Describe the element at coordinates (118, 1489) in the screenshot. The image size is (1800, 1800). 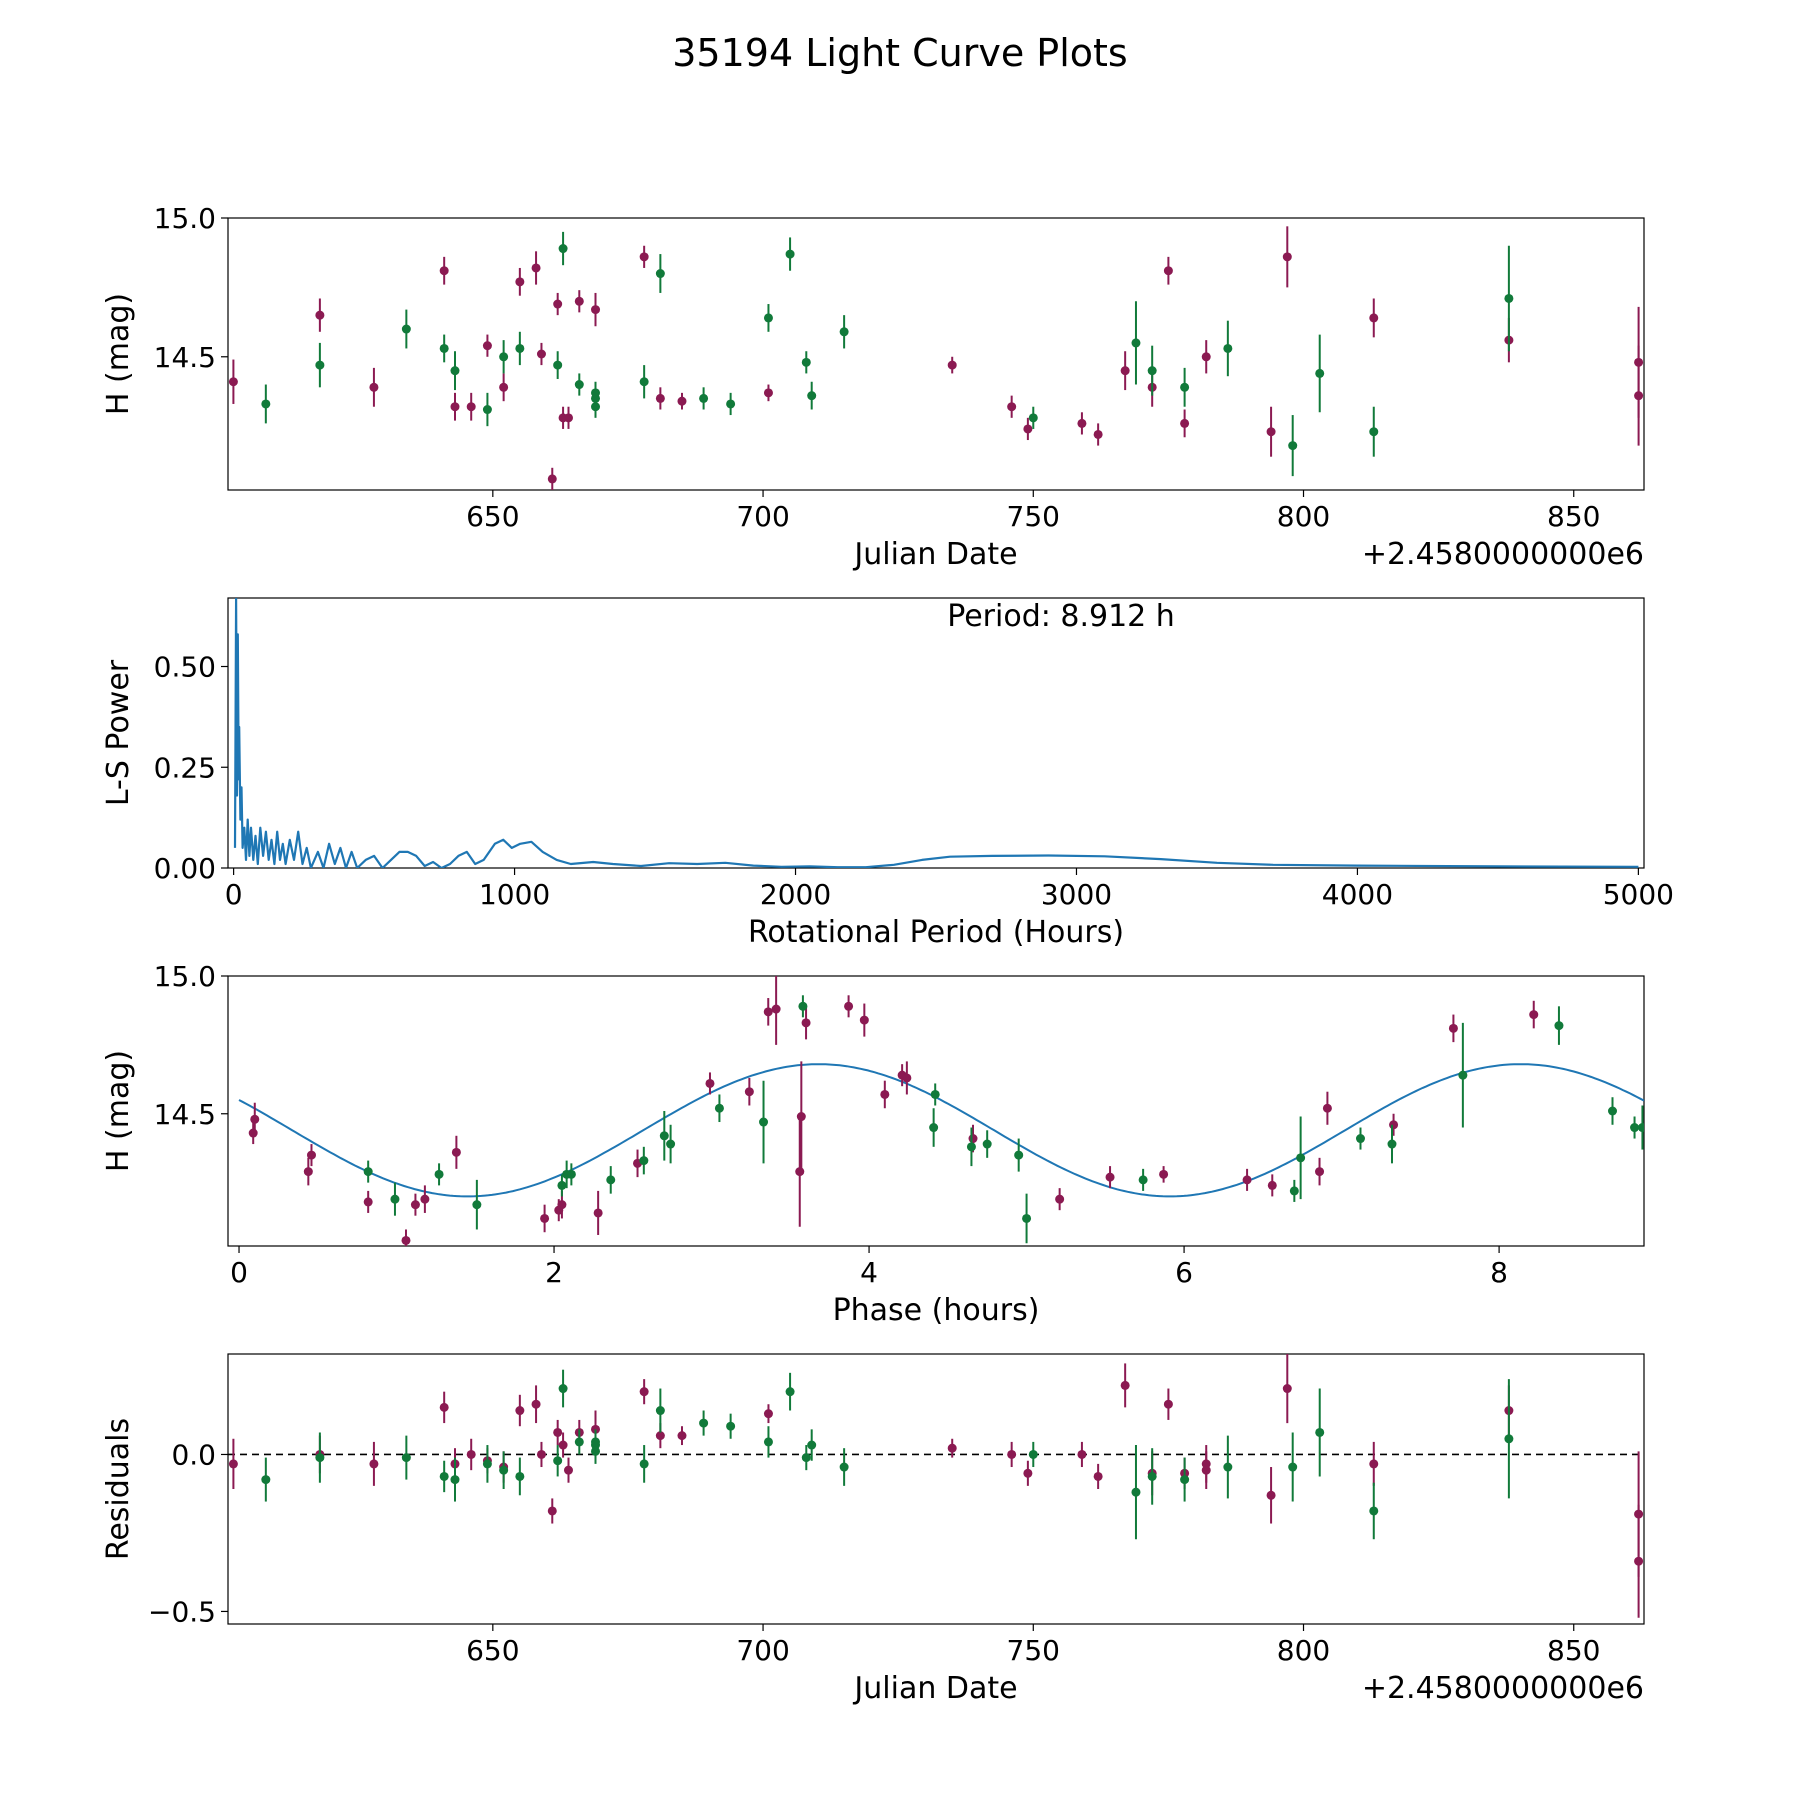
I see `y-axis-label: Residuals` at that location.